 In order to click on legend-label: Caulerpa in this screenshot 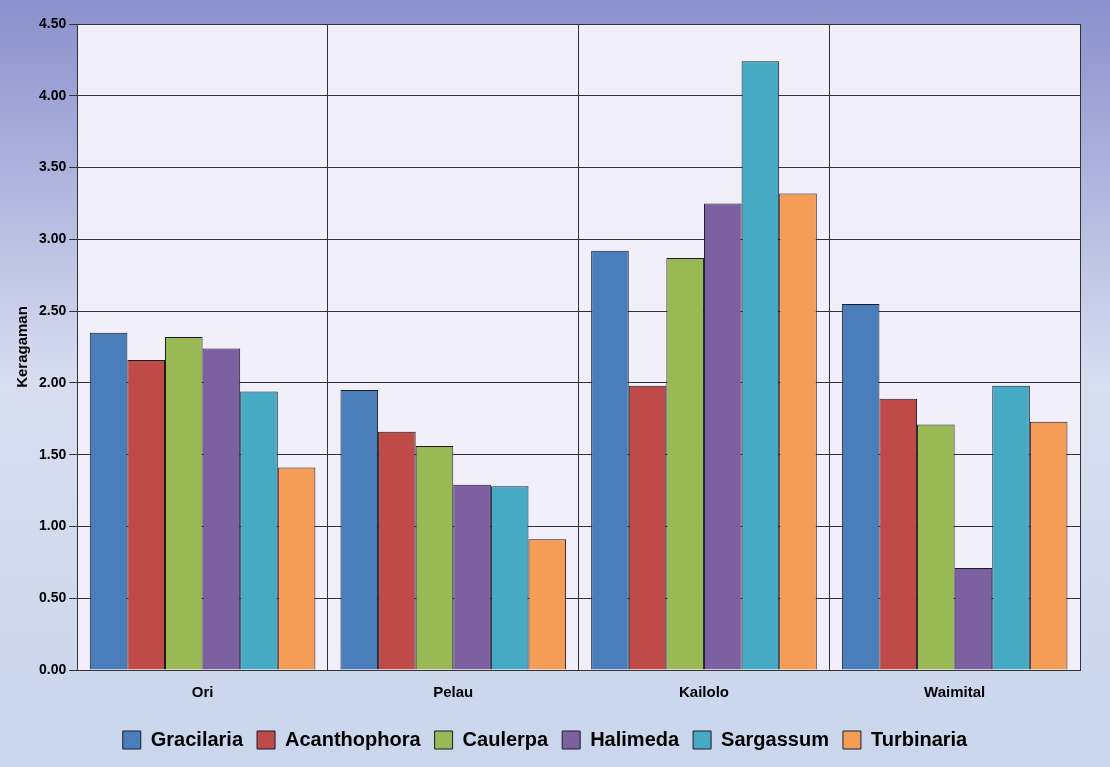, I will do `click(506, 738)`.